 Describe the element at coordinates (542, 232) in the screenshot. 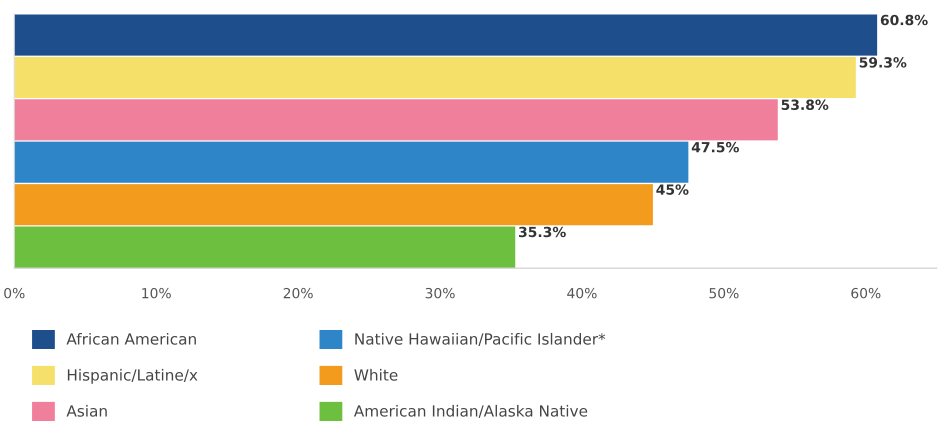

I see `data-label: 35.3%` at that location.